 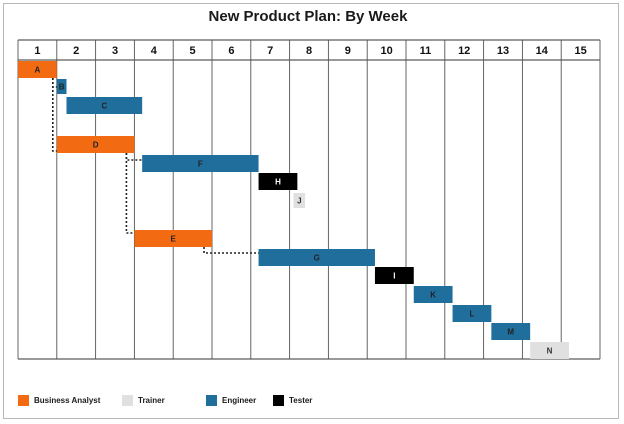 I want to click on task-label-l: L, so click(x=472, y=314).